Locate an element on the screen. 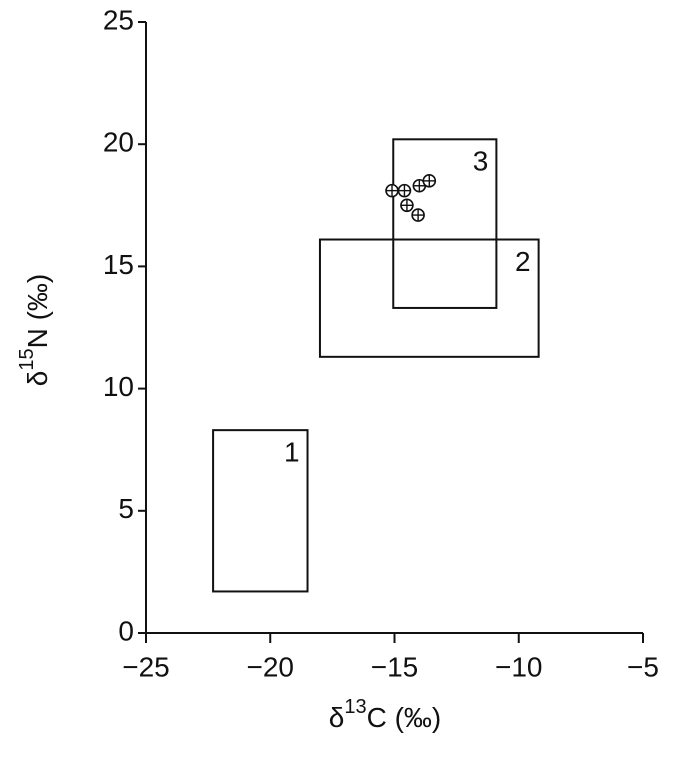 This screenshot has width=673, height=765. x-tick-label: −25 is located at coordinates (146, 666).